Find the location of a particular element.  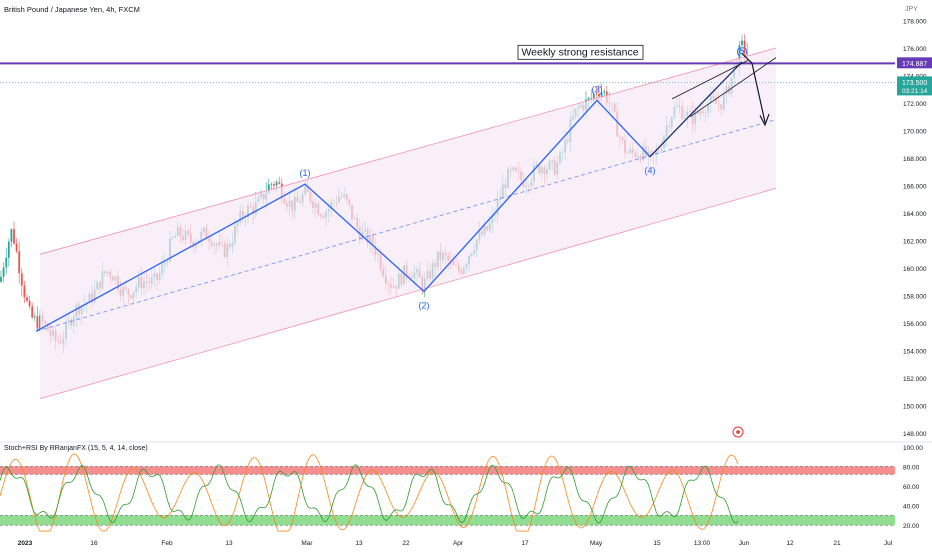

countdown-text: 03:21:14 is located at coordinates (915, 91).